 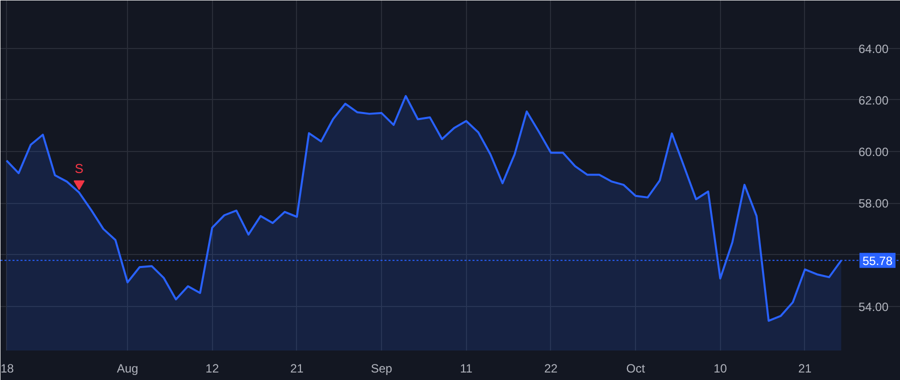 What do you see at coordinates (466, 369) in the screenshot?
I see `x-tick-label: 11` at bounding box center [466, 369].